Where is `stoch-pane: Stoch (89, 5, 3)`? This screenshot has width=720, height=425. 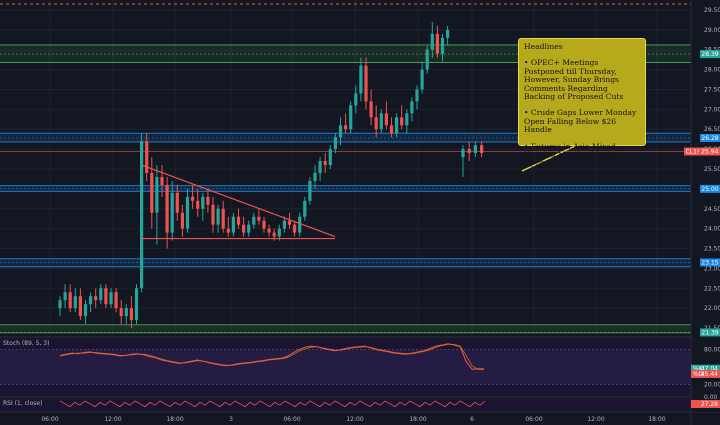 stoch-pane: Stoch (89, 5, 3) is located at coordinates (360, 366).